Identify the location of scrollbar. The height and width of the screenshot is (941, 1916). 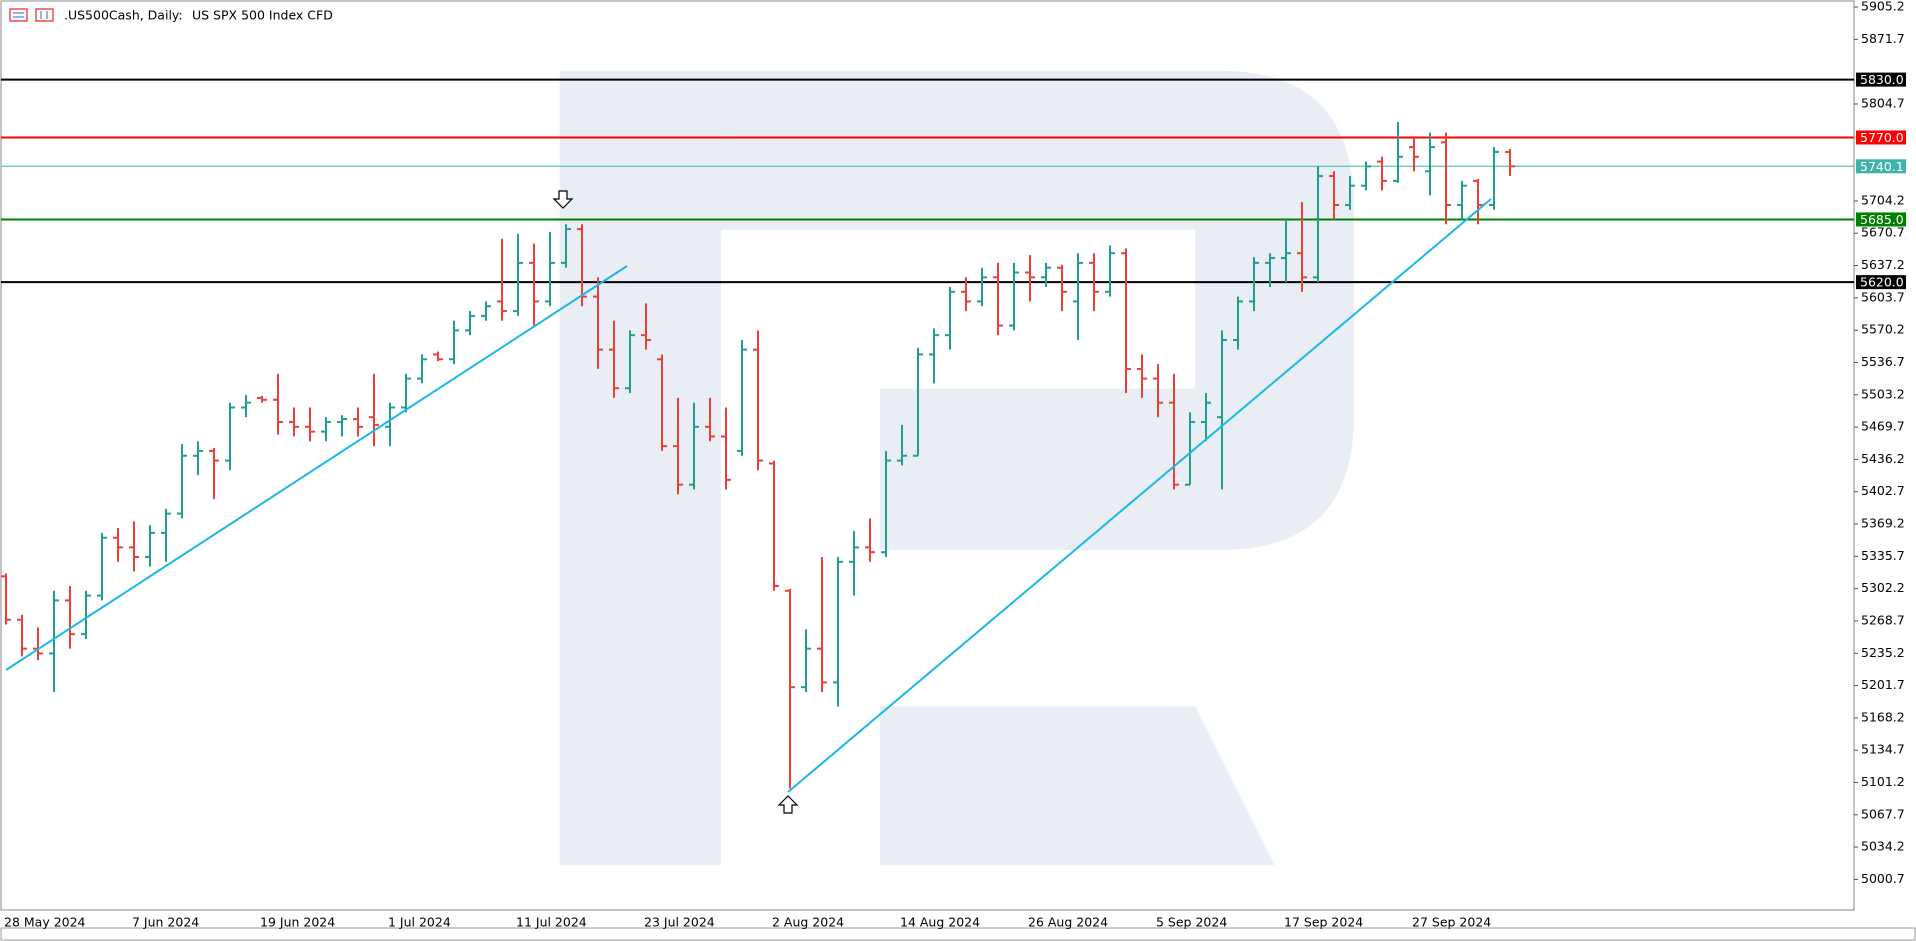
(958, 934).